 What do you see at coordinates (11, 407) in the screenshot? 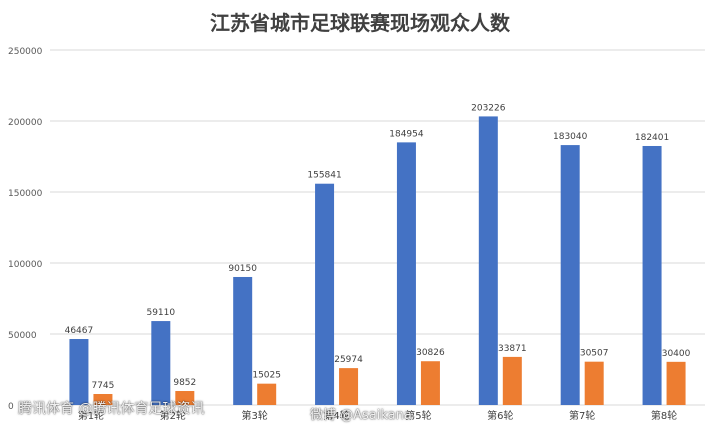
I see `y-tick-label: 0` at bounding box center [11, 407].